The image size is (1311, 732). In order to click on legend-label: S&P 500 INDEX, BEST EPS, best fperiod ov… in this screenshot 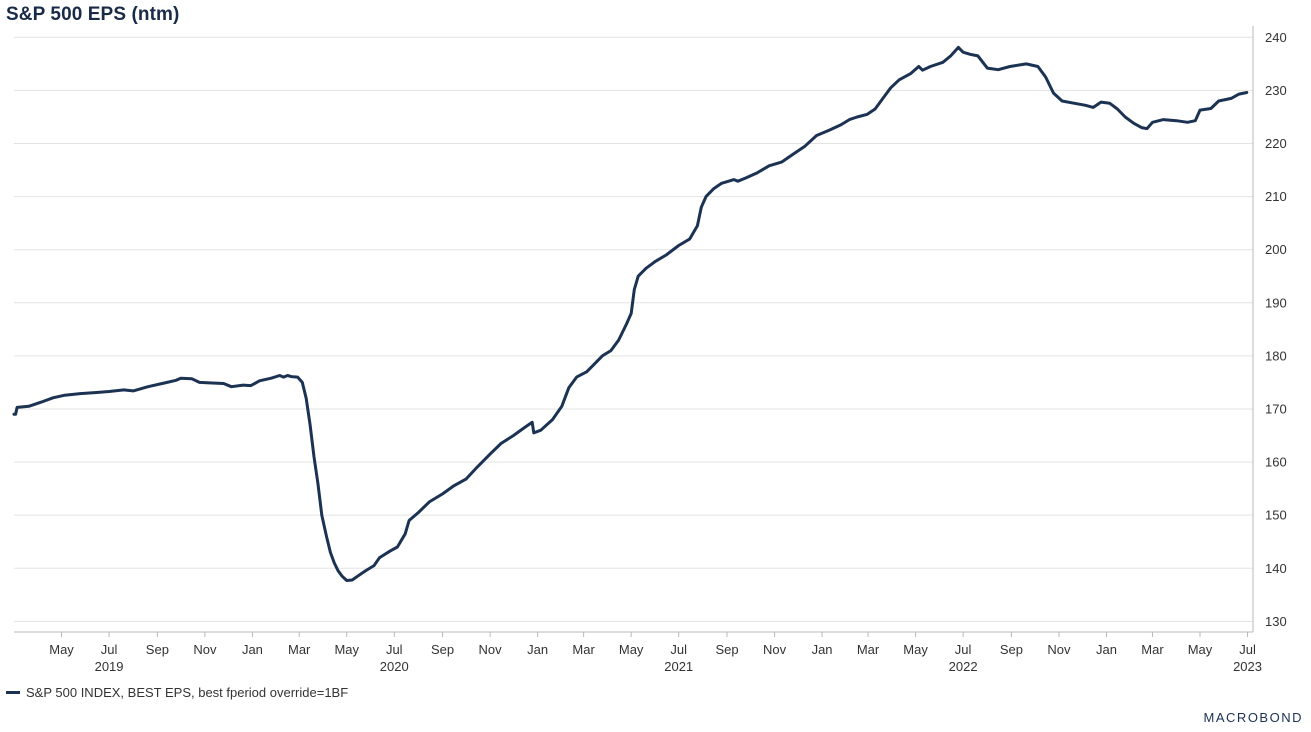, I will do `click(187, 692)`.